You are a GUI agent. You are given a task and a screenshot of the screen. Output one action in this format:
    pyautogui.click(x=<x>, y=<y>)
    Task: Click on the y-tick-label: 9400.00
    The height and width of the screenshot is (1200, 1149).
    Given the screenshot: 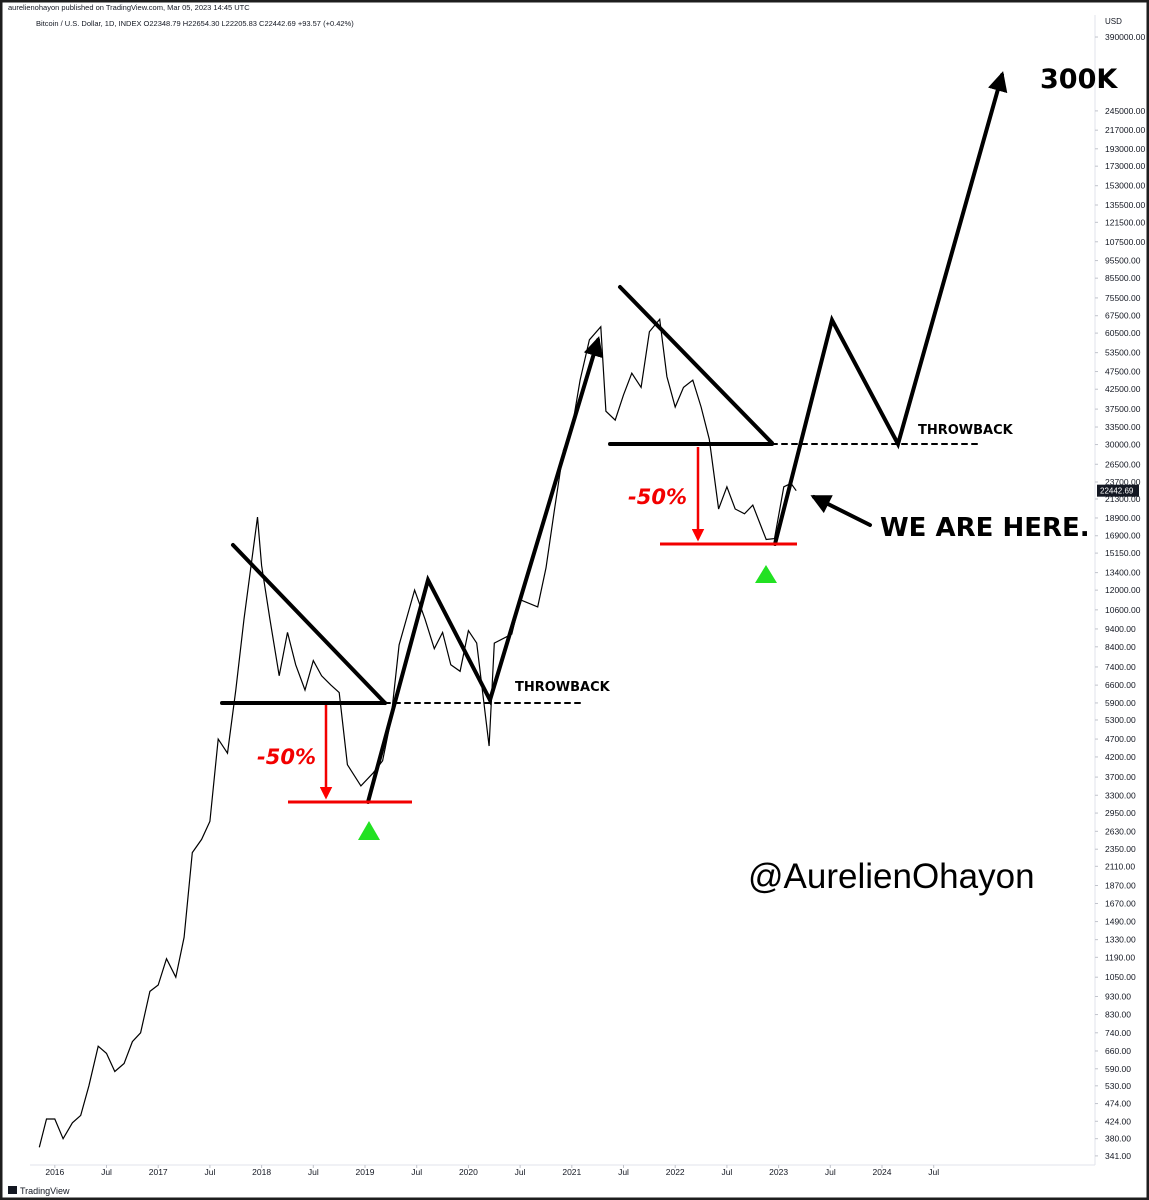 What is the action you would take?
    pyautogui.click(x=1120, y=629)
    